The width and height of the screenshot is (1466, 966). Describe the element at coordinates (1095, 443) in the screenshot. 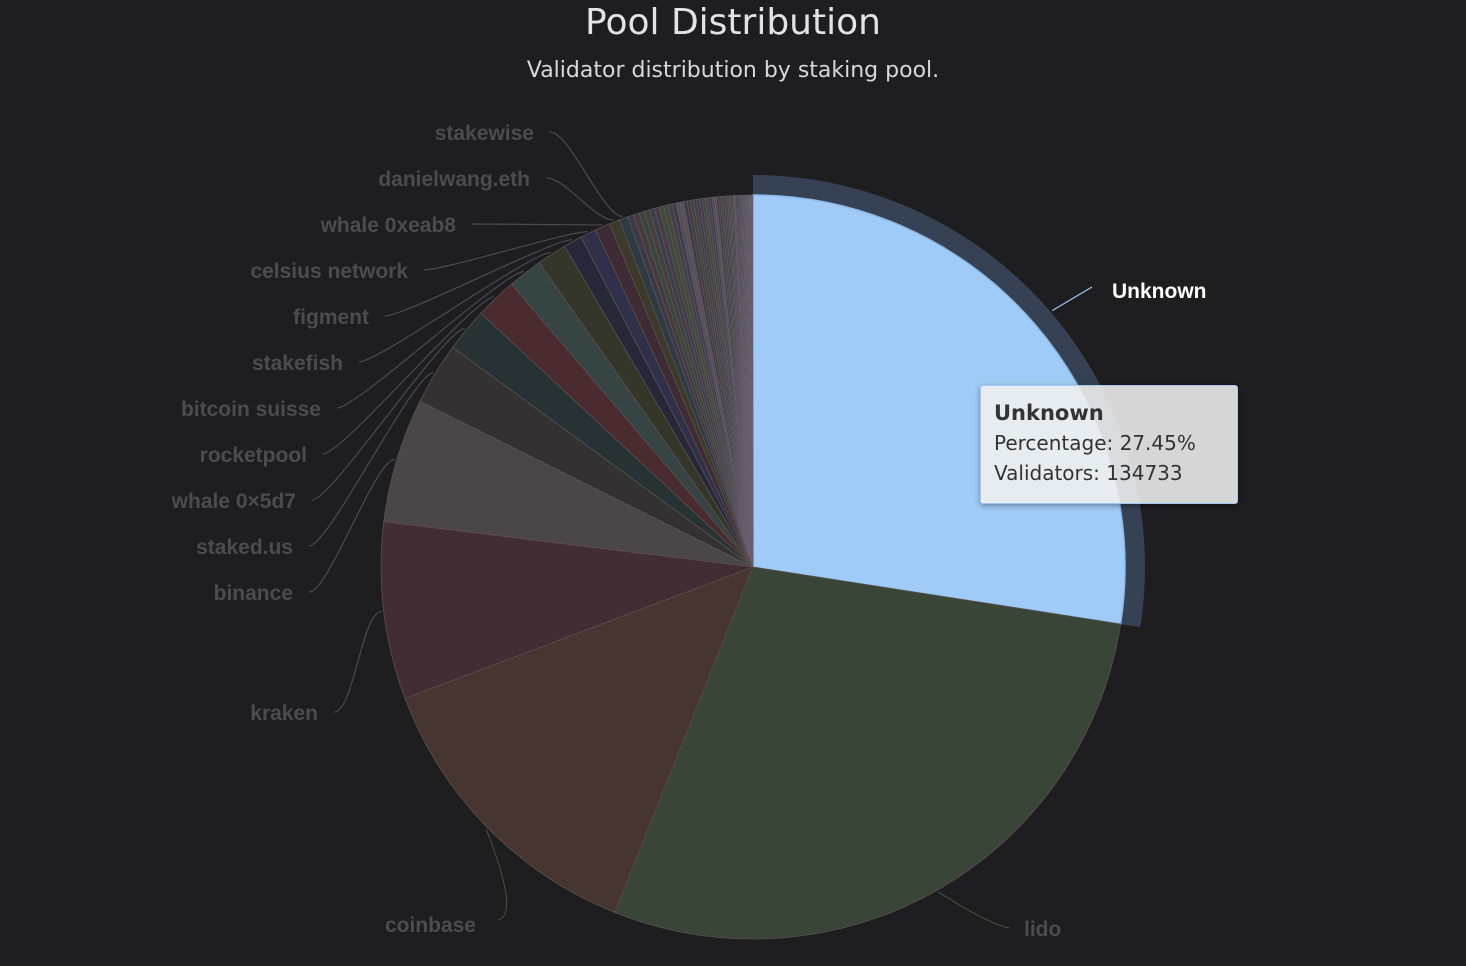

I see `tooltip-percentage: Percentage: 27.45%` at that location.